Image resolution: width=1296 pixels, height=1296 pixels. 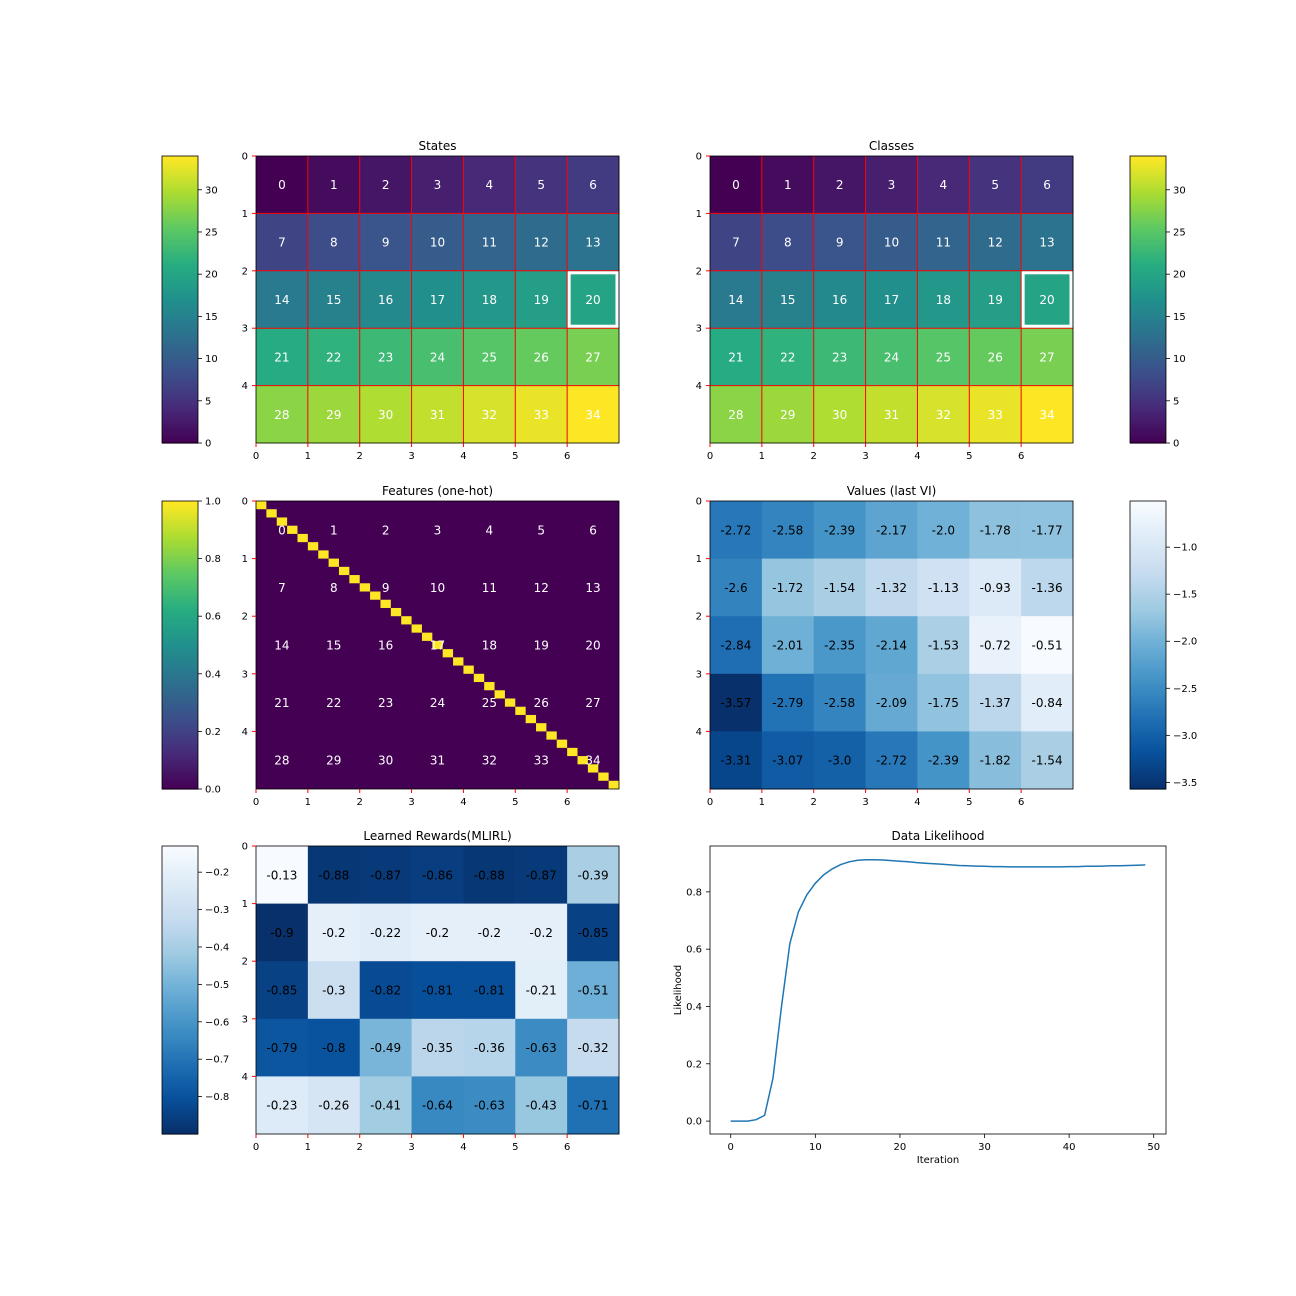 I want to click on cell-label: 15, so click(x=787, y=300).